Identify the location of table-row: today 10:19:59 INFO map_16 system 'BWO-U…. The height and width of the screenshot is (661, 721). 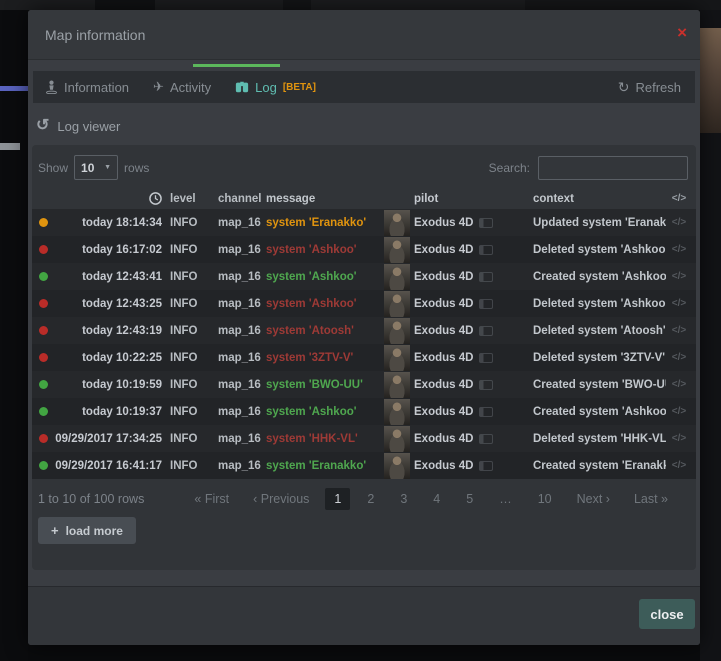
(364, 384).